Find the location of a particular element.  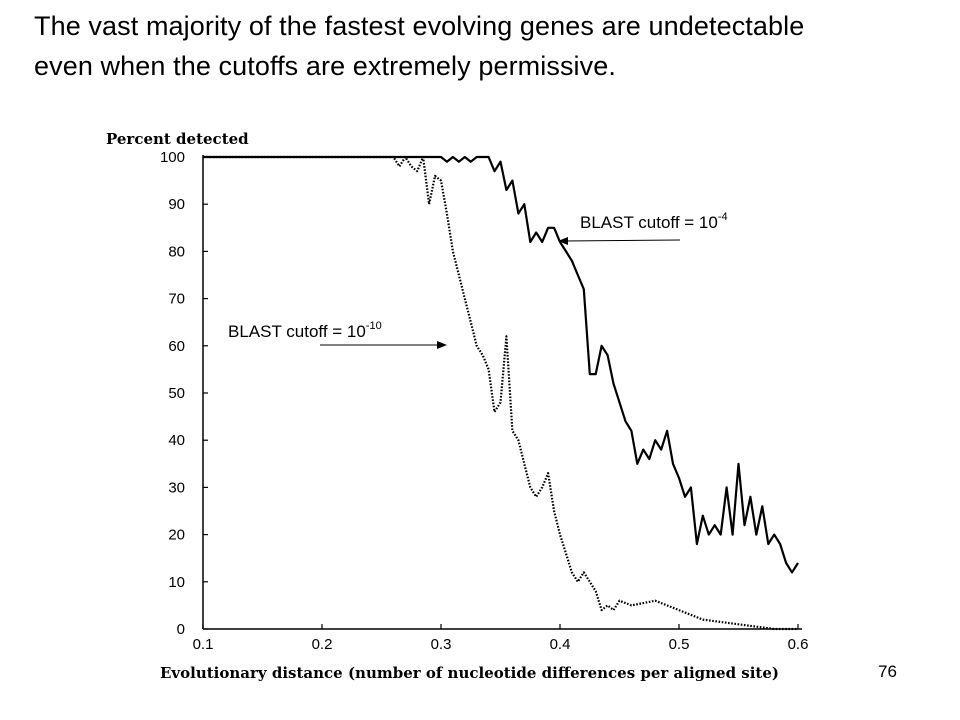

annotation-cutoff-1e-4: BLAST cutoff = 10-4 is located at coordinates (654, 221).